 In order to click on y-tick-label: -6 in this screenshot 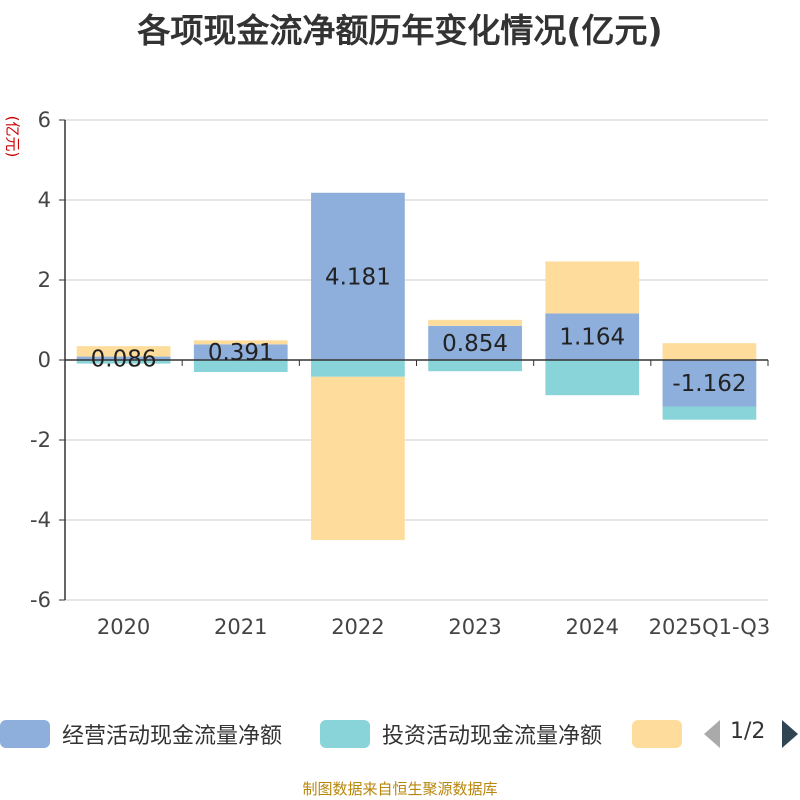, I will do `click(40, 600)`.